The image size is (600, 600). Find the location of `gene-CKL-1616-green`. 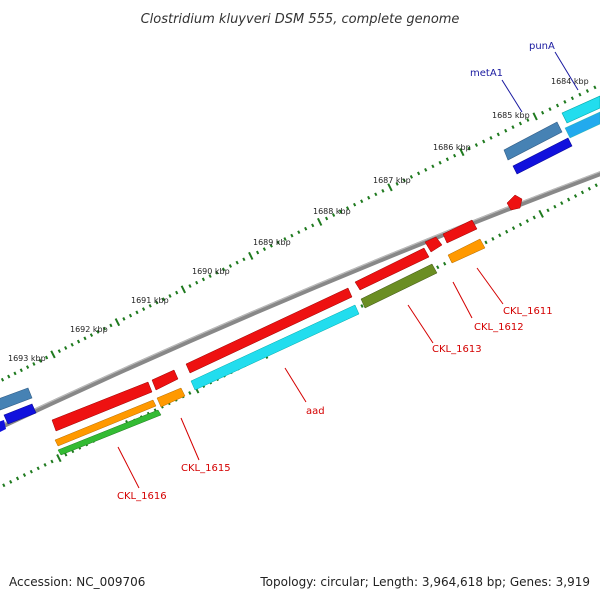

gene-CKL-1616-green is located at coordinates (109, 432).